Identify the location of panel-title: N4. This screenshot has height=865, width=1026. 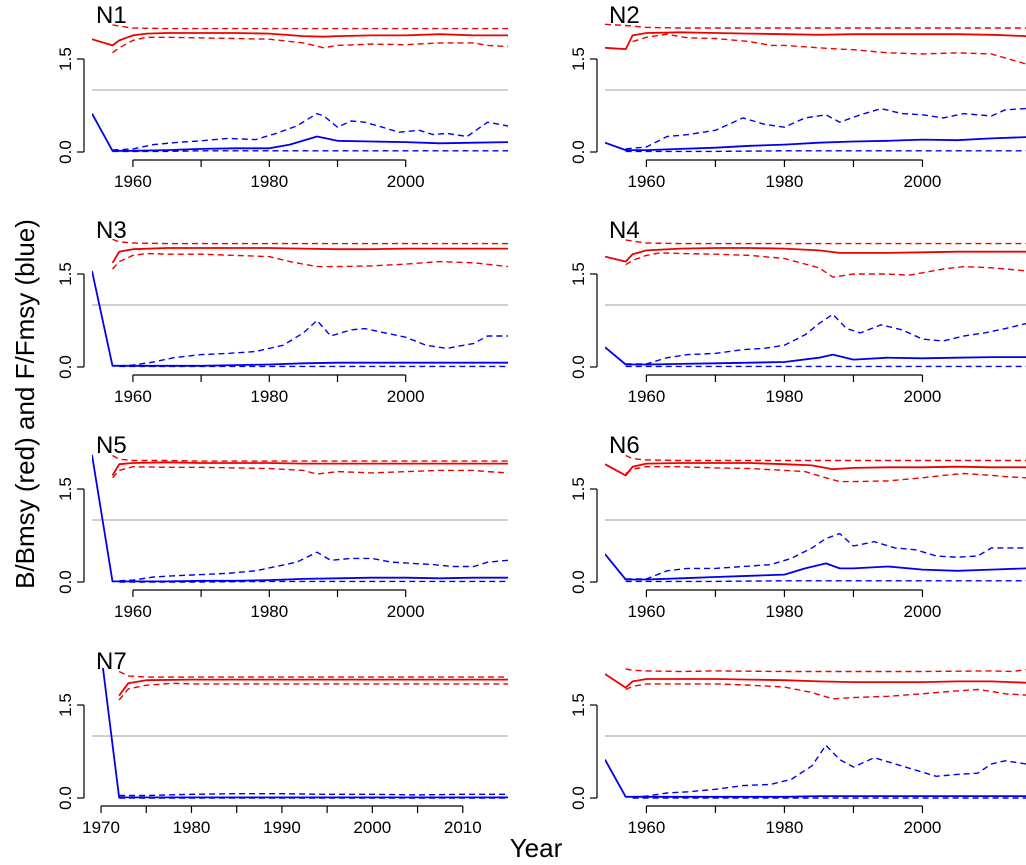
(624, 230).